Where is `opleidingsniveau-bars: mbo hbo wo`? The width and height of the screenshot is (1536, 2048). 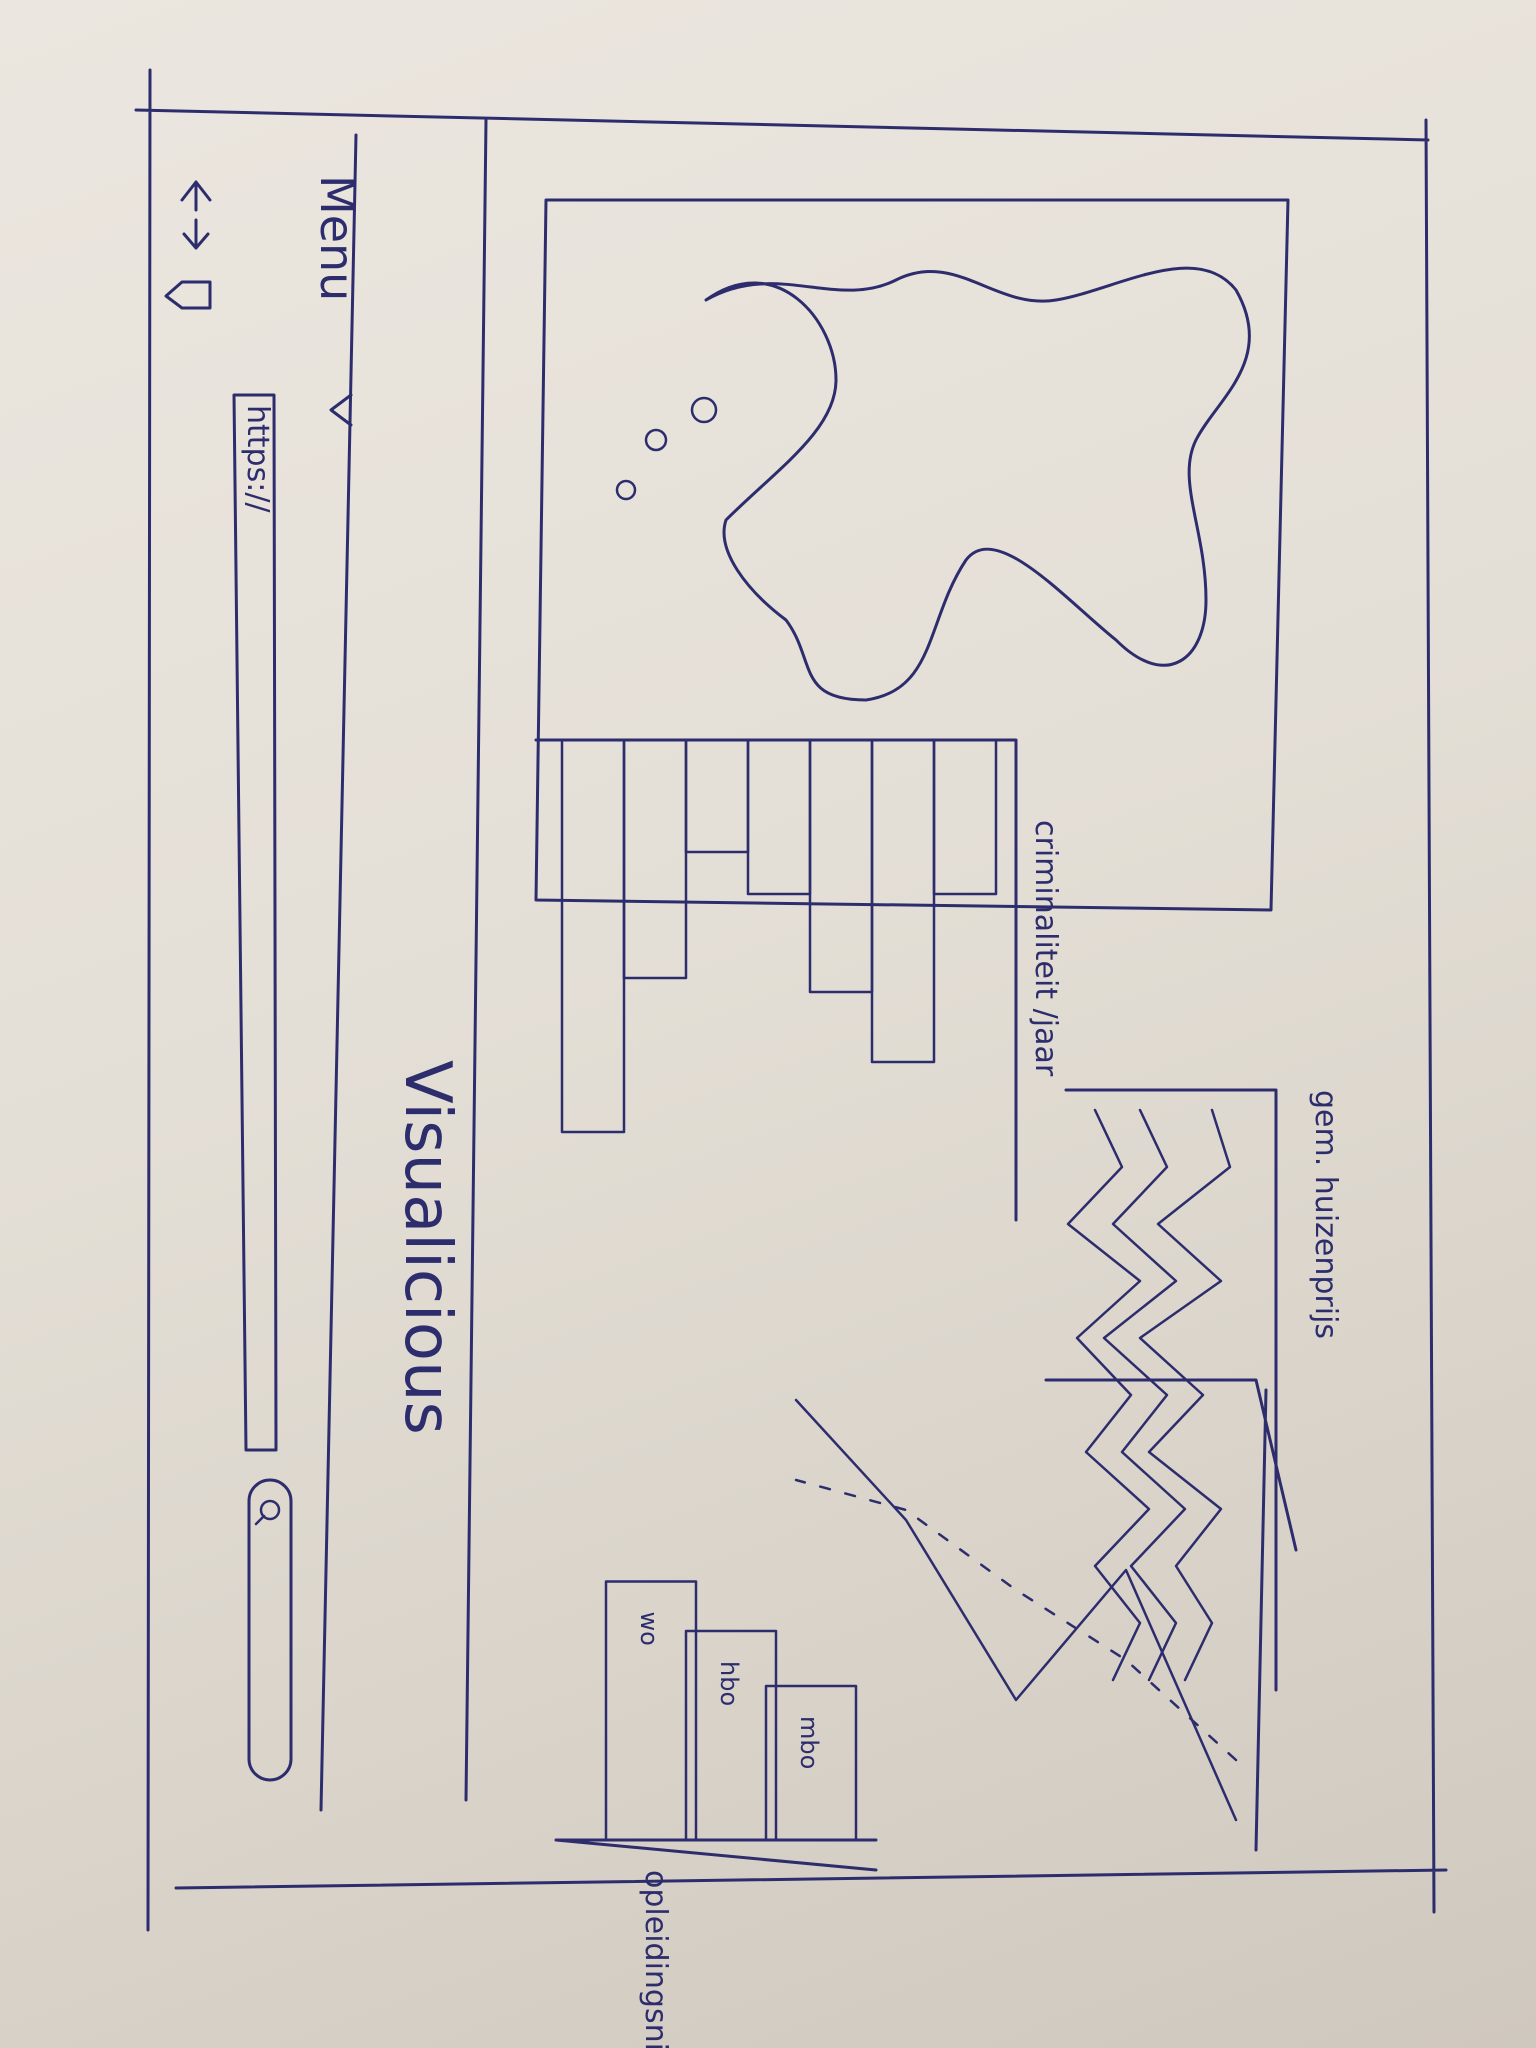 opleidingsniveau-bars: mbo hbo wo is located at coordinates (731, 1711).